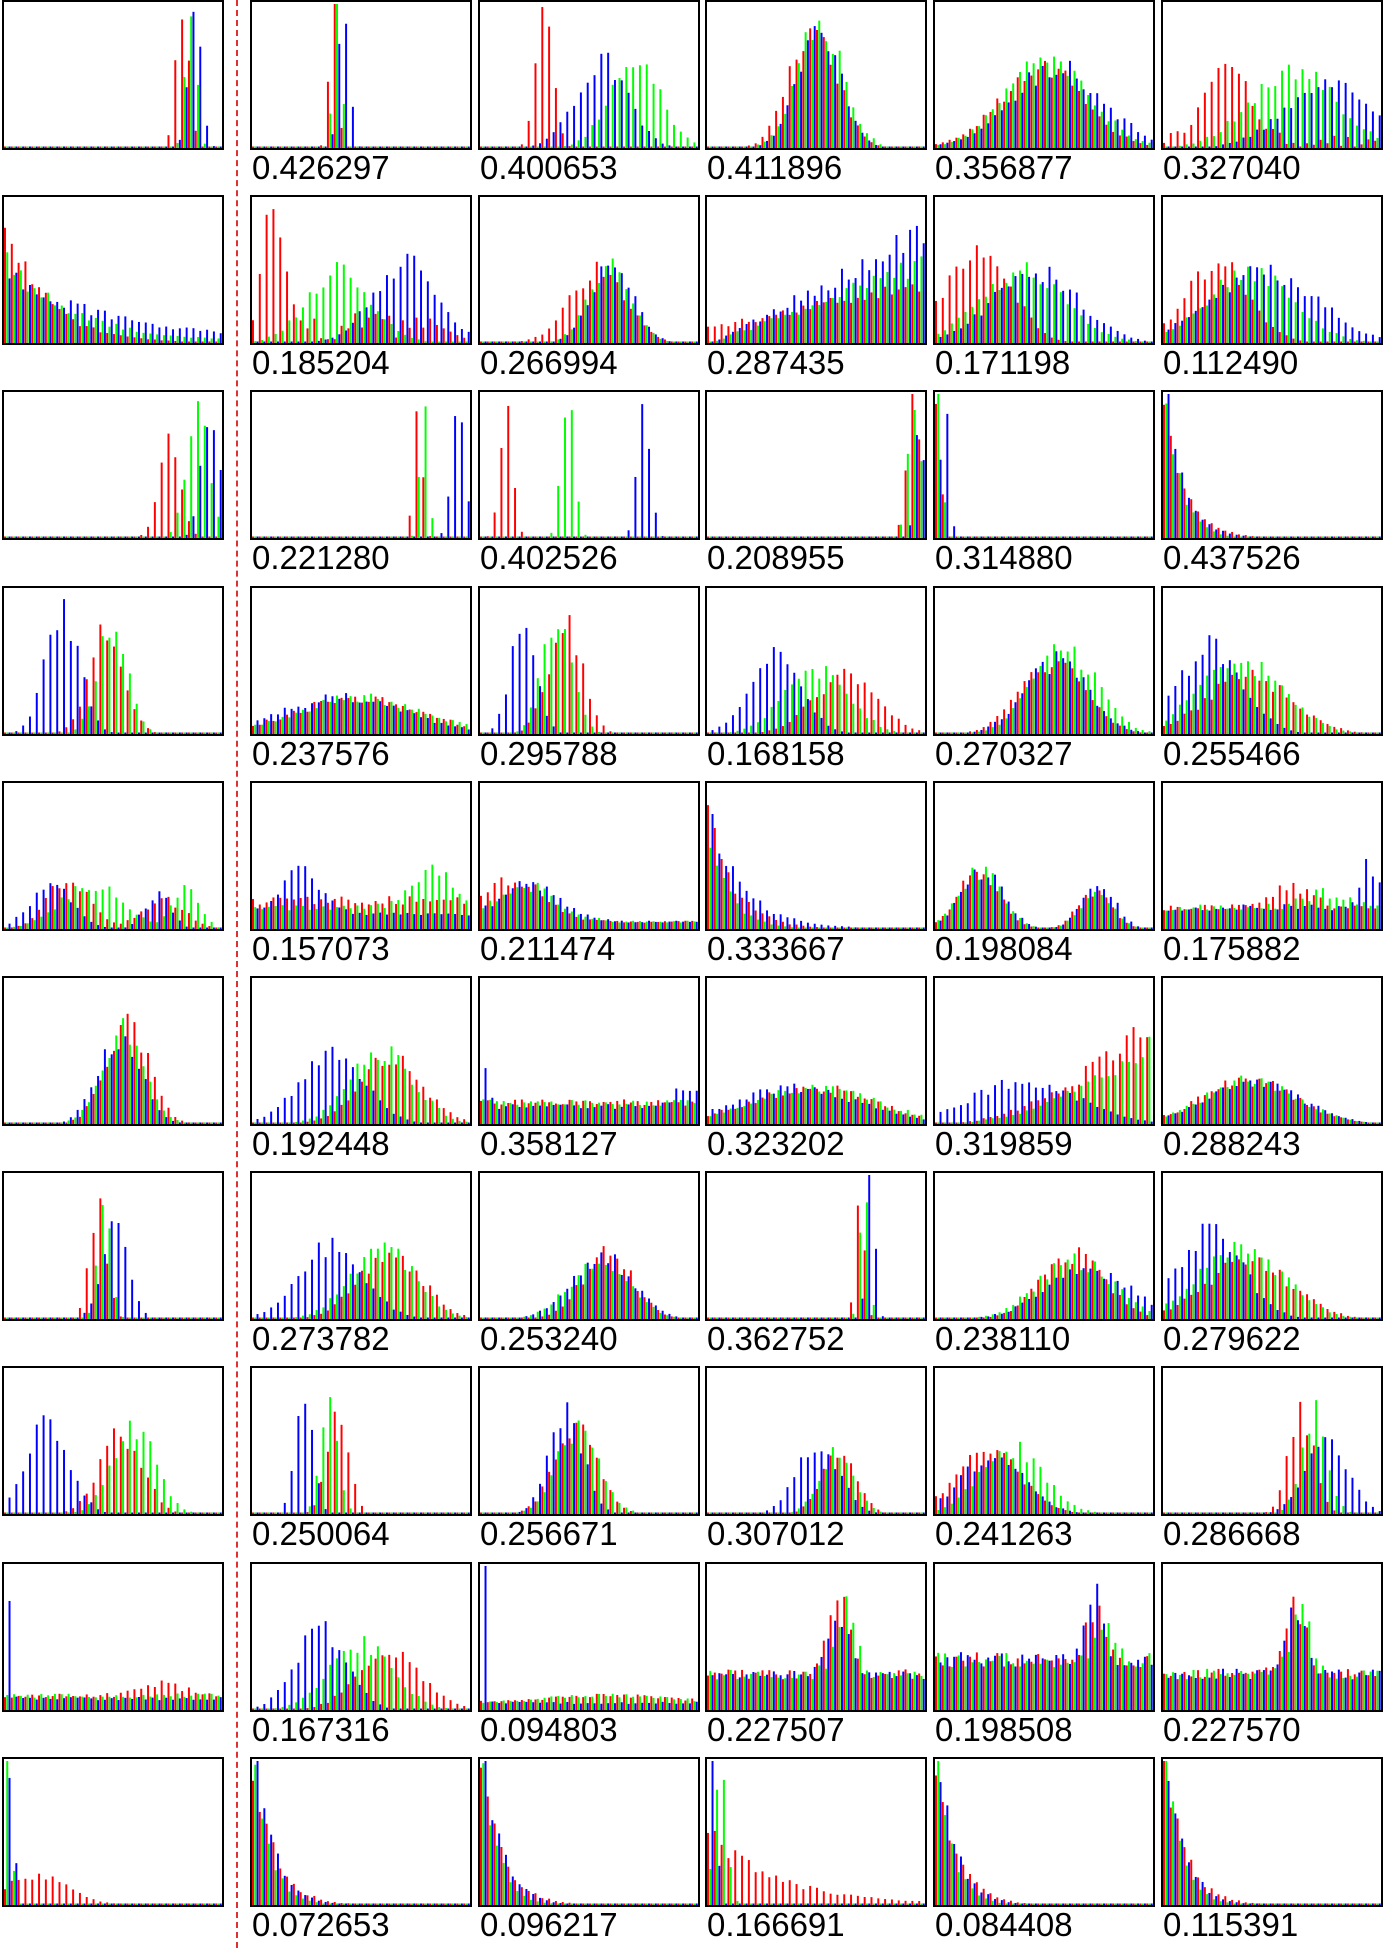 Image resolution: width=1385 pixels, height=1952 pixels. Describe the element at coordinates (361, 1463) in the screenshot. I see `match-histogram-cell: 0.250064` at that location.